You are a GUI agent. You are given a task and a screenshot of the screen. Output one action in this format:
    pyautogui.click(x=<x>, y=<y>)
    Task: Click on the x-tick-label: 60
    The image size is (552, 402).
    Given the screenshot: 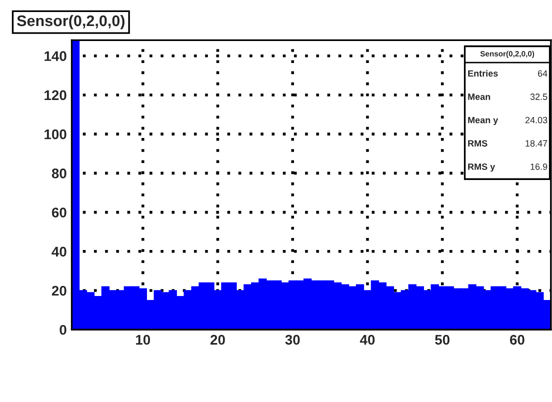 What is the action you would take?
    pyautogui.click(x=517, y=339)
    